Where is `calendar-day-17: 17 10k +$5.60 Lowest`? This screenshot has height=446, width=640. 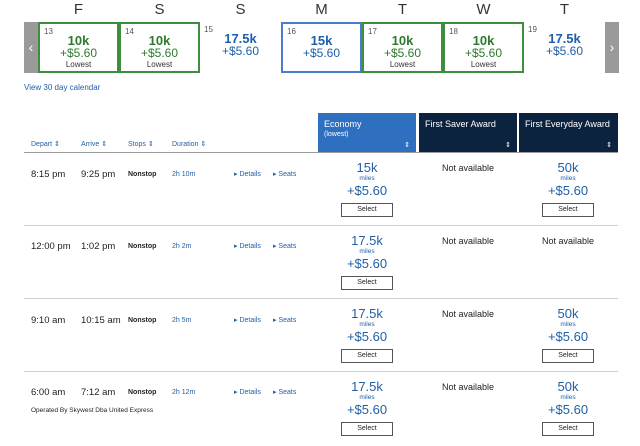 calendar-day-17: 17 10k +$5.60 Lowest is located at coordinates (402, 47).